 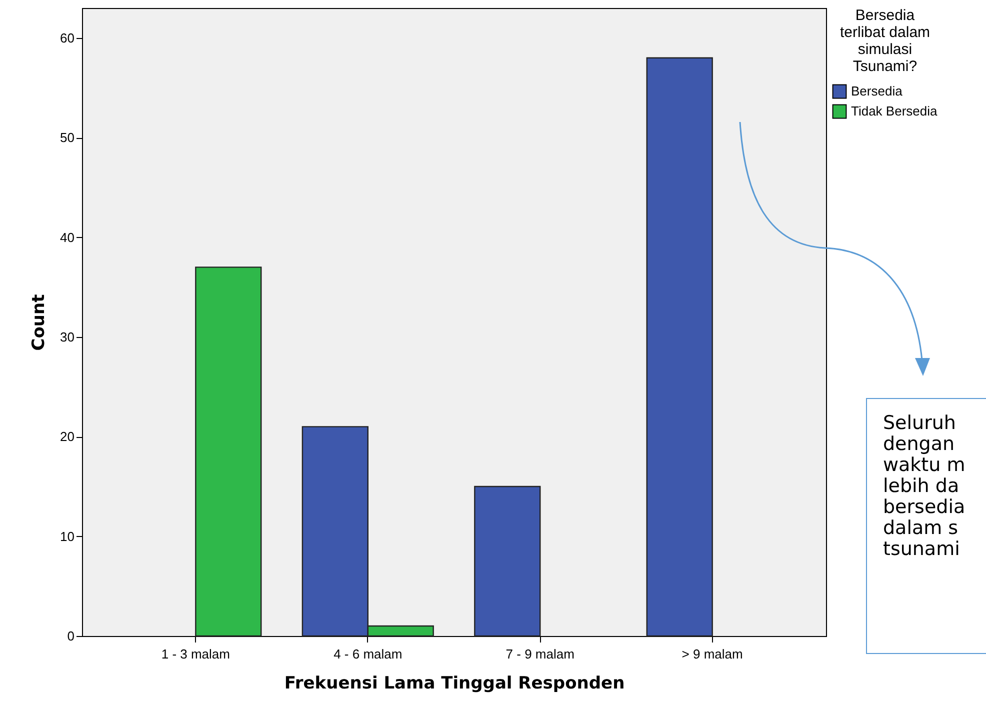 What do you see at coordinates (70, 636) in the screenshot?
I see `y-tick-label: 0` at bounding box center [70, 636].